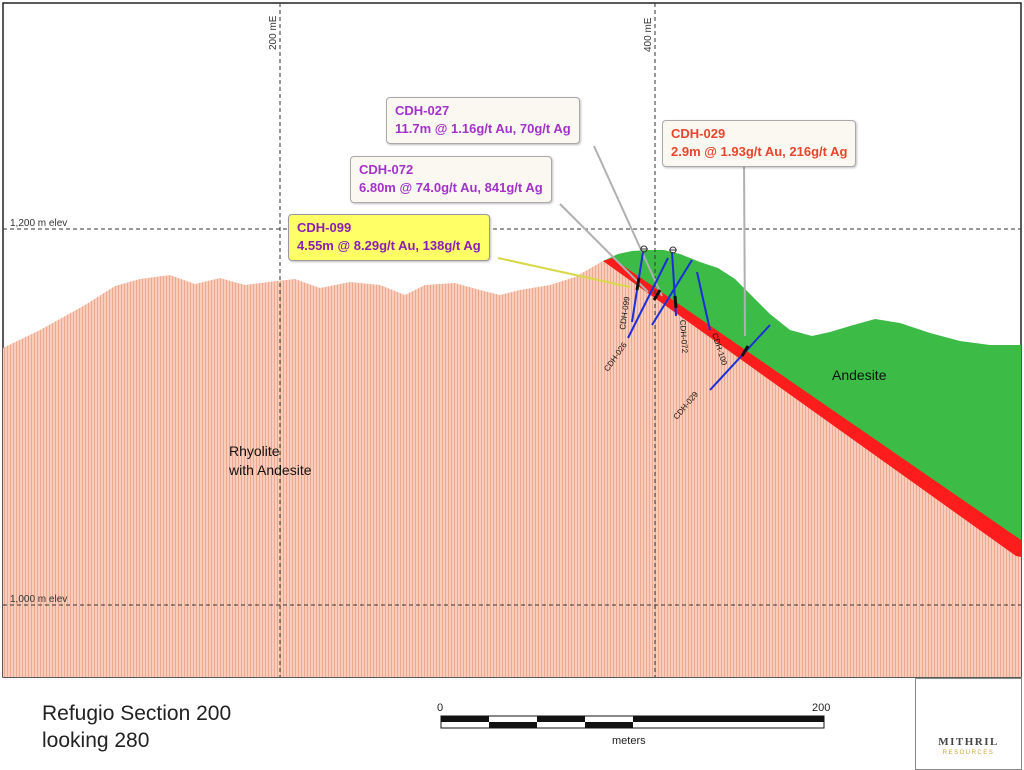 The image size is (1024, 770). I want to click on section-title-line1: Refugio Section 200, so click(137, 713).